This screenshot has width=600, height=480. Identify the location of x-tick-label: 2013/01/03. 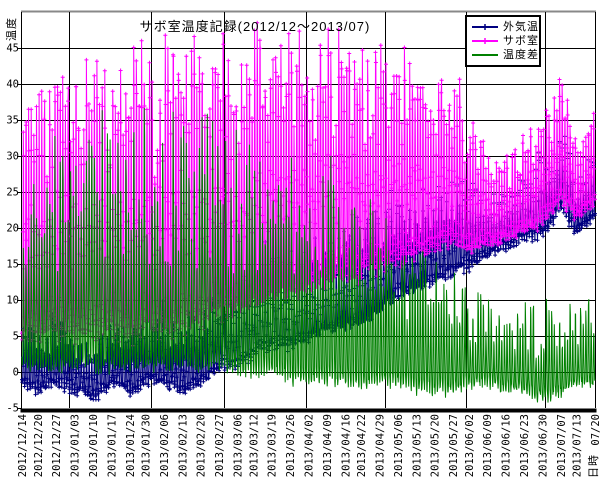
(76, 445).